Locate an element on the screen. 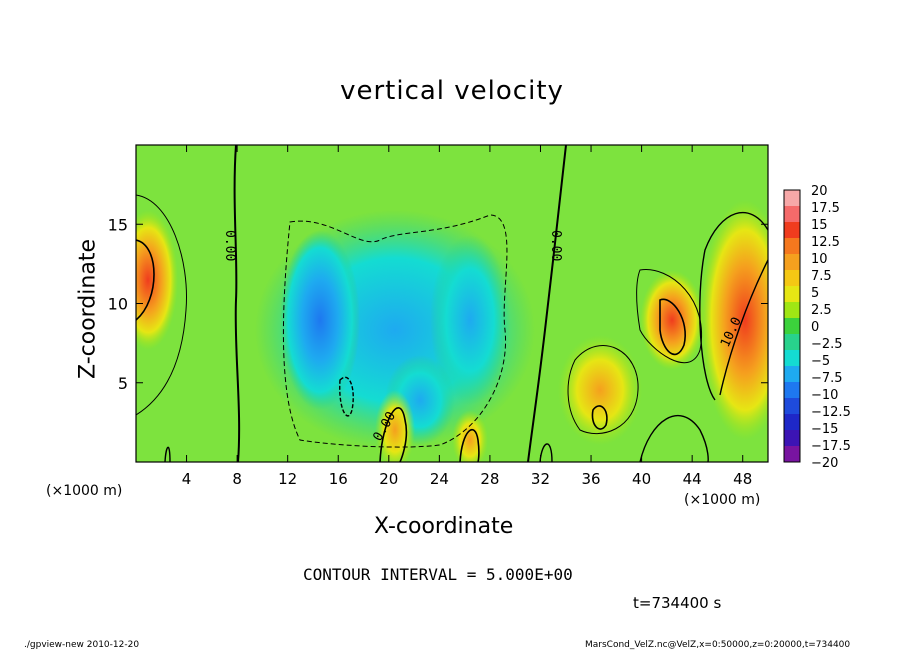 Image resolution: width=904 pixels, height=654 pixels. colorbar-label: −2.5 is located at coordinates (827, 344).